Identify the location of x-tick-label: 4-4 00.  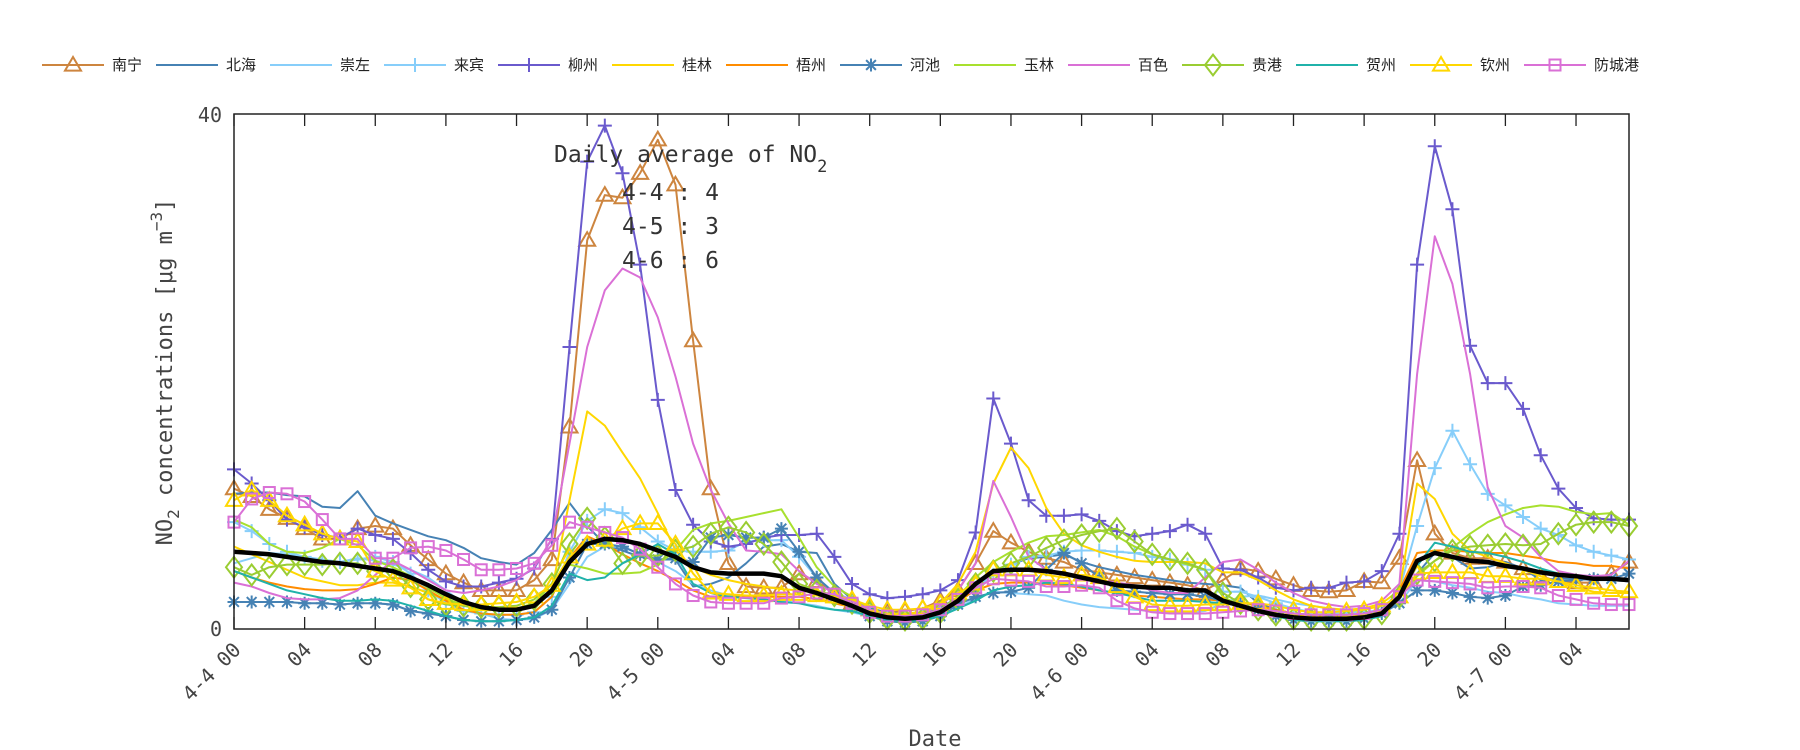
(211, 672).